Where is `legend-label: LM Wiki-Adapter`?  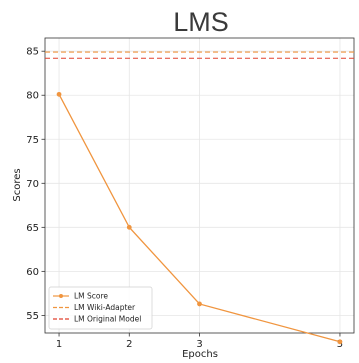 legend-label: LM Wiki-Adapter is located at coordinates (105, 307).